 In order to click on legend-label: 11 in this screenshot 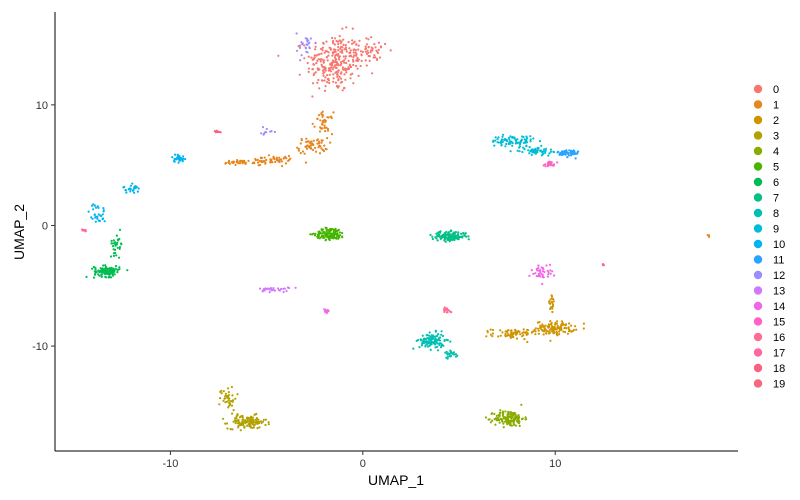, I will do `click(778, 261)`.